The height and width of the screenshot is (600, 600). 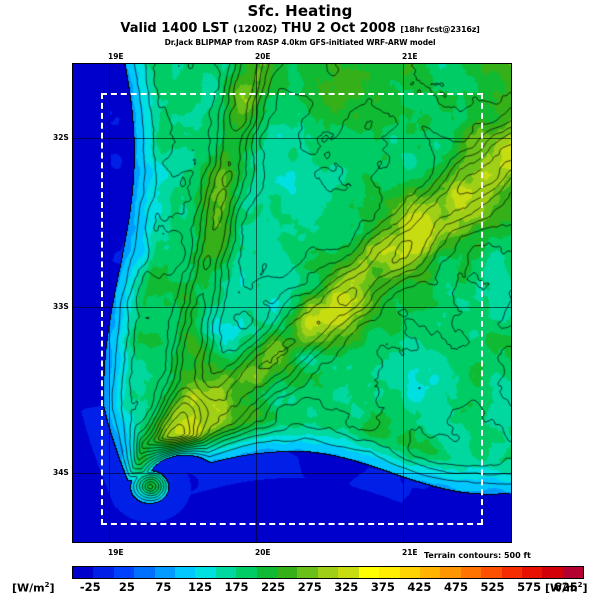 I want to click on colorbar-swatches, so click(x=328, y=572).